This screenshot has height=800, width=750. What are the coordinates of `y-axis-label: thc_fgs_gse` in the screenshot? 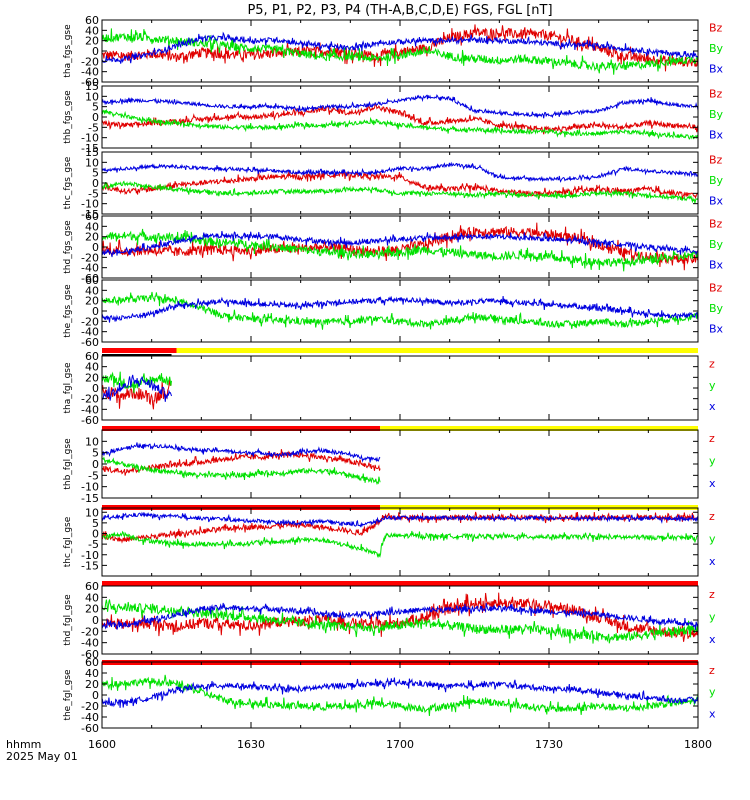 It's located at (68, 182).